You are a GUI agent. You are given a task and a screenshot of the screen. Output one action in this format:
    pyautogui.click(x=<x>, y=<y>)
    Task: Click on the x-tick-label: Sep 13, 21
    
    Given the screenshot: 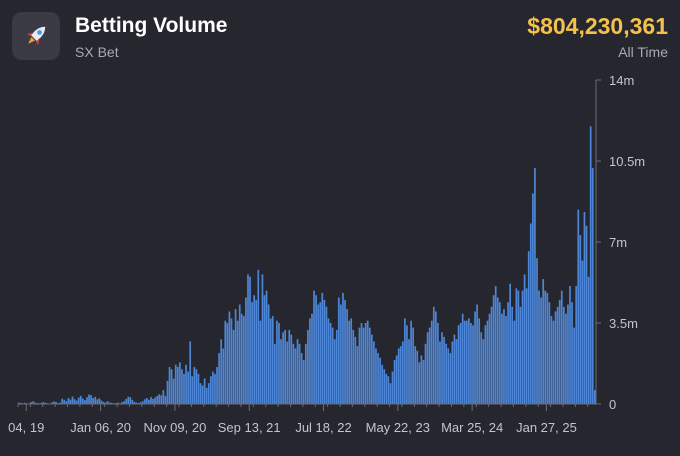 What is the action you would take?
    pyautogui.click(x=249, y=427)
    